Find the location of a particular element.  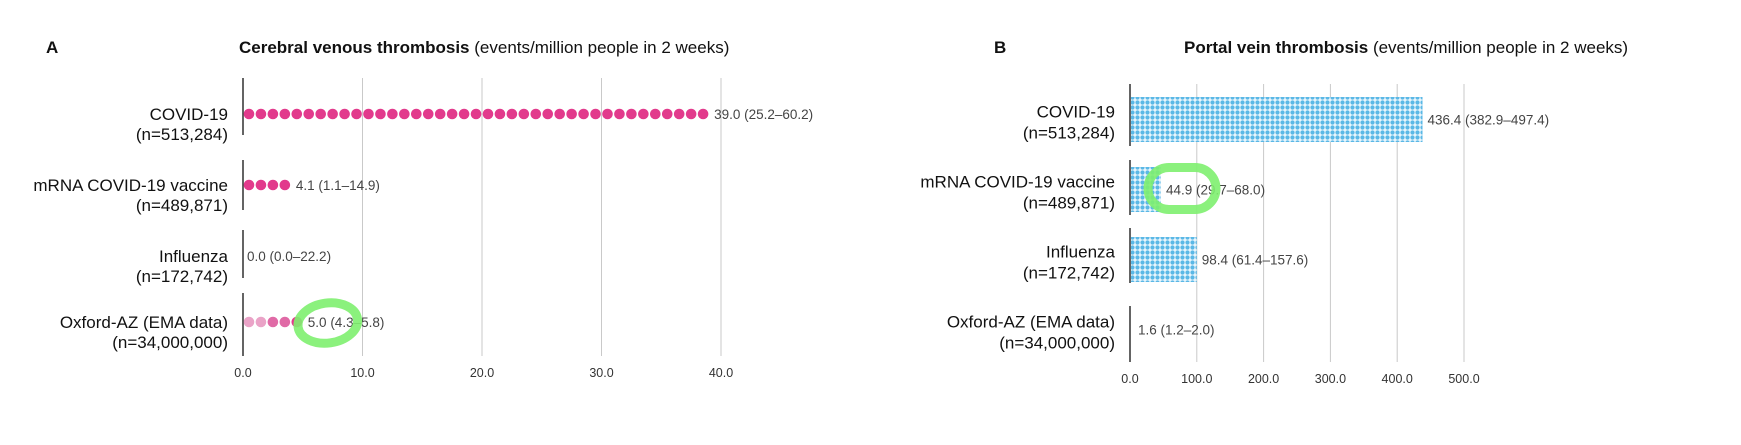

value-label: 39.0 (25.2–60.2) is located at coordinates (763, 114).